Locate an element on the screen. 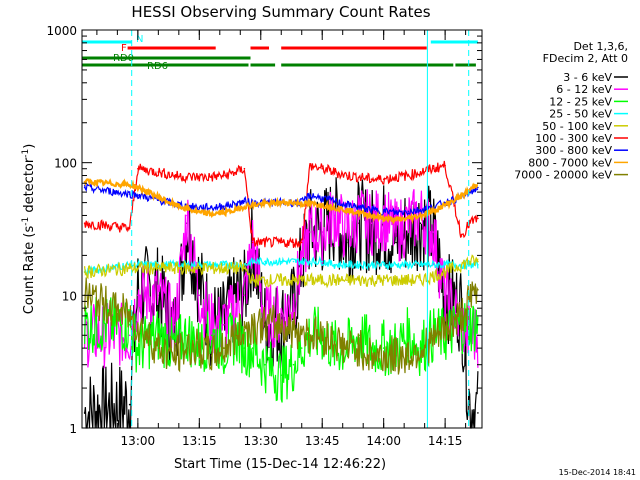 This screenshot has width=640, height=480. y-tick-label-3: 100 is located at coordinates (65, 164).